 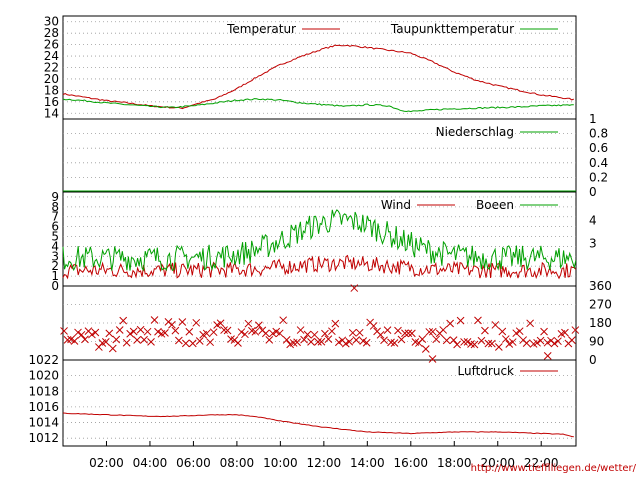 What do you see at coordinates (593, 119) in the screenshot?
I see `y-tick-label-right: 1` at bounding box center [593, 119].